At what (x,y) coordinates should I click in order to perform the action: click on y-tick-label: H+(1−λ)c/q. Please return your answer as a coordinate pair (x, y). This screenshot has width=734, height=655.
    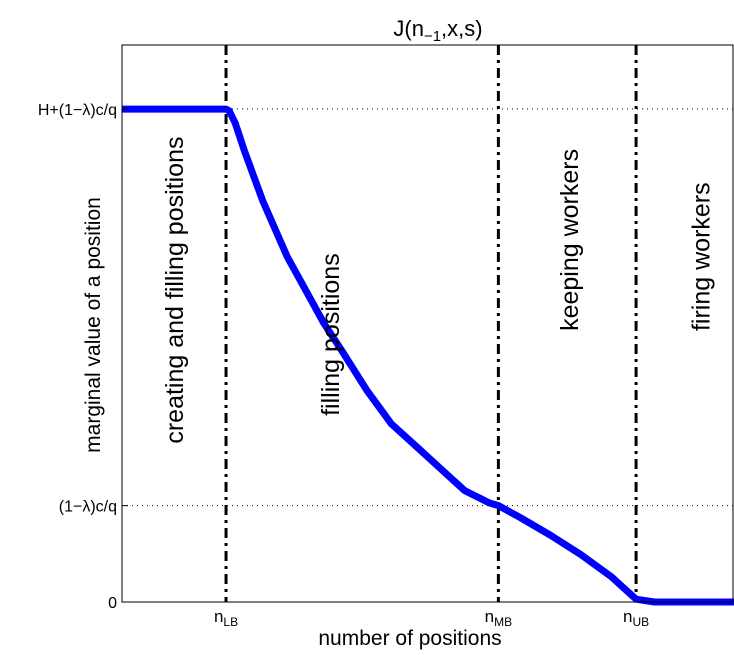
    Looking at the image, I should click on (77, 110).